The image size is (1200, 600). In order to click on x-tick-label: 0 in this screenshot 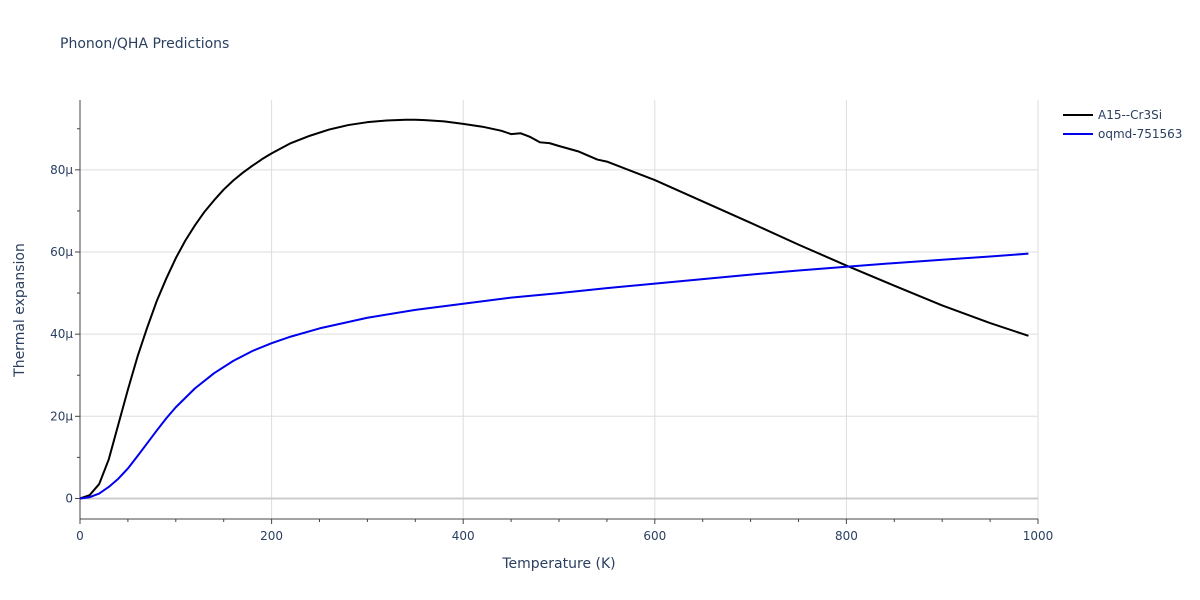, I will do `click(80, 536)`.